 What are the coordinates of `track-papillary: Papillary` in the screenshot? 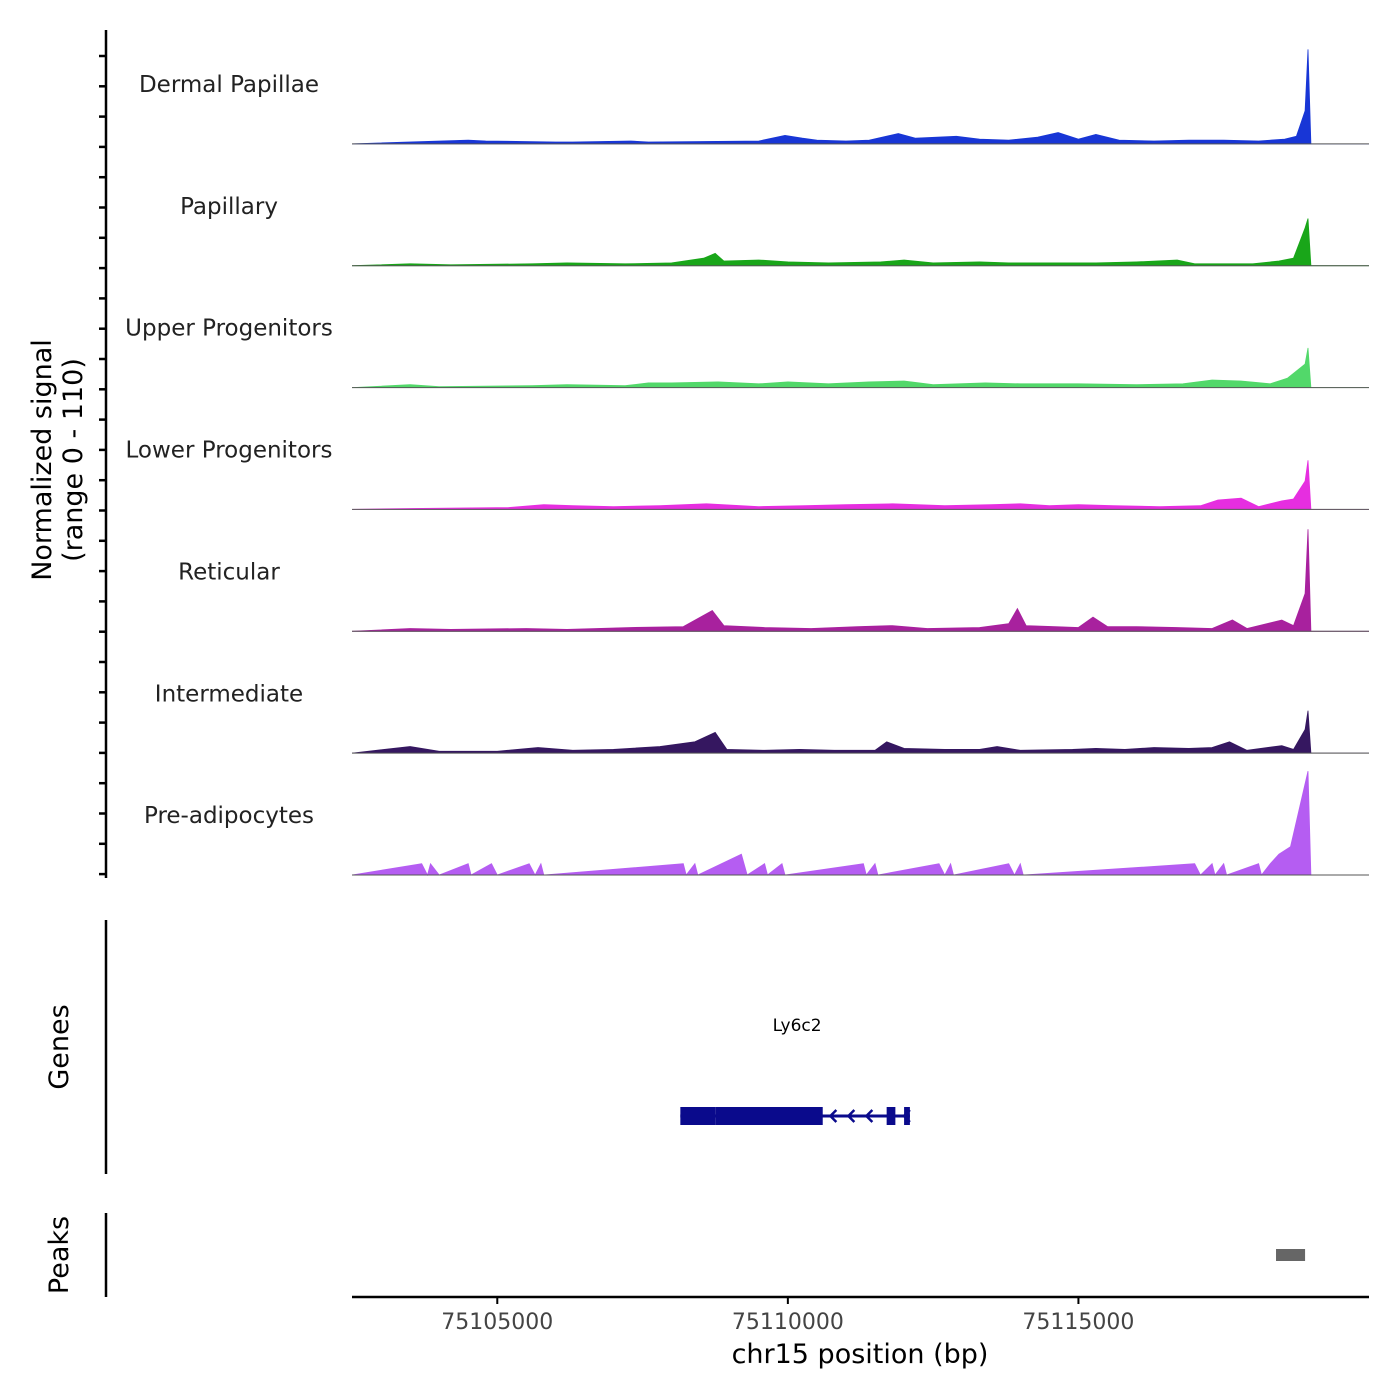 It's located at (774, 230).